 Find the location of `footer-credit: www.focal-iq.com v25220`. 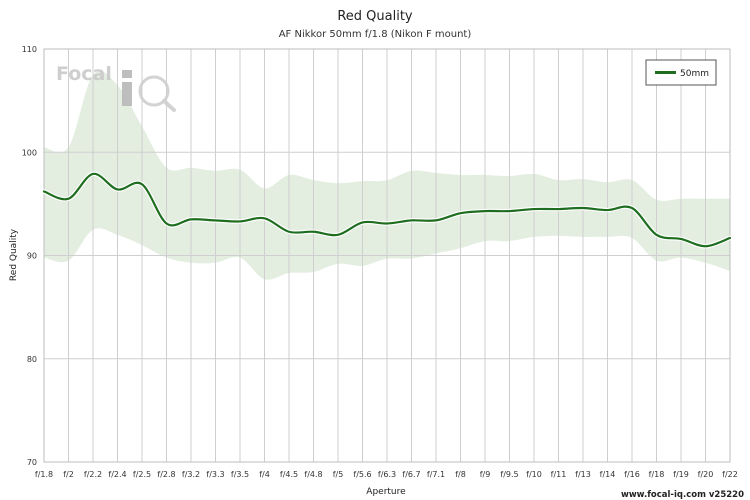

footer-credit: www.focal-iq.com v25220 is located at coordinates (682, 495).